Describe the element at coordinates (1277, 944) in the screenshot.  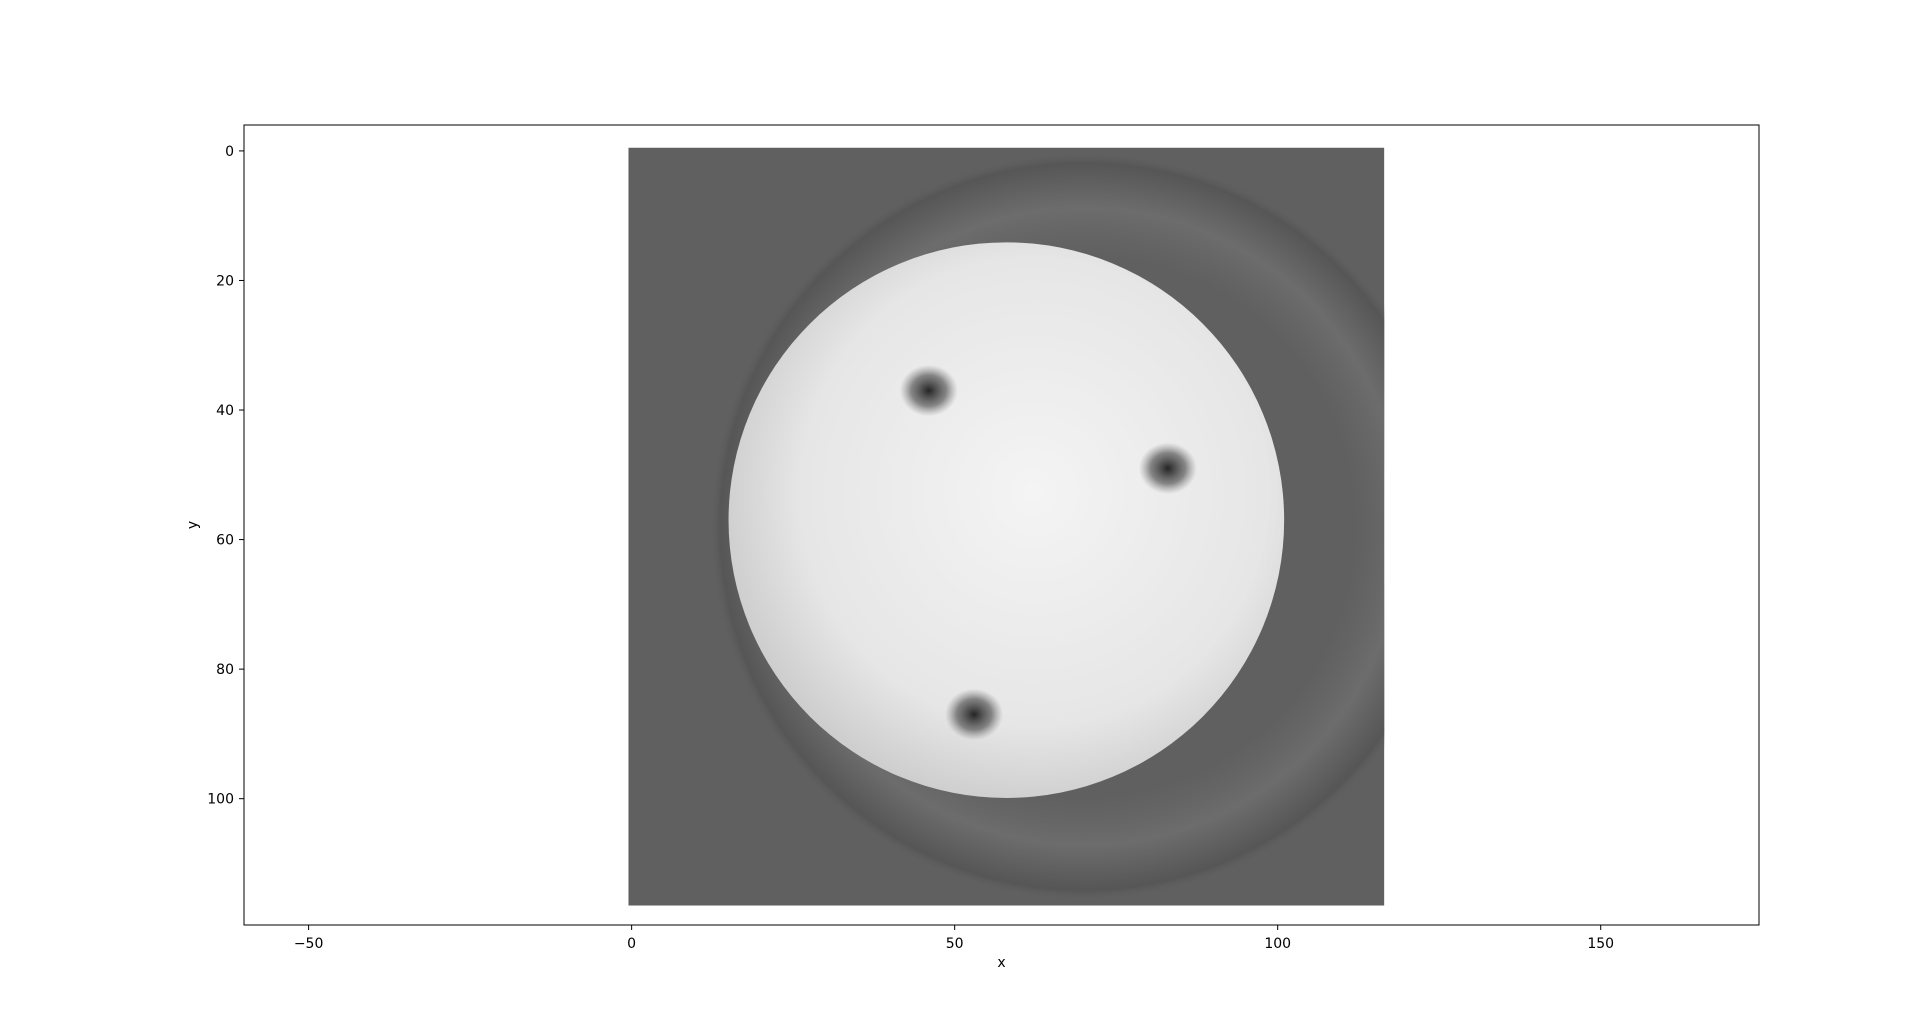
I see `x-tick-label: 100` at that location.